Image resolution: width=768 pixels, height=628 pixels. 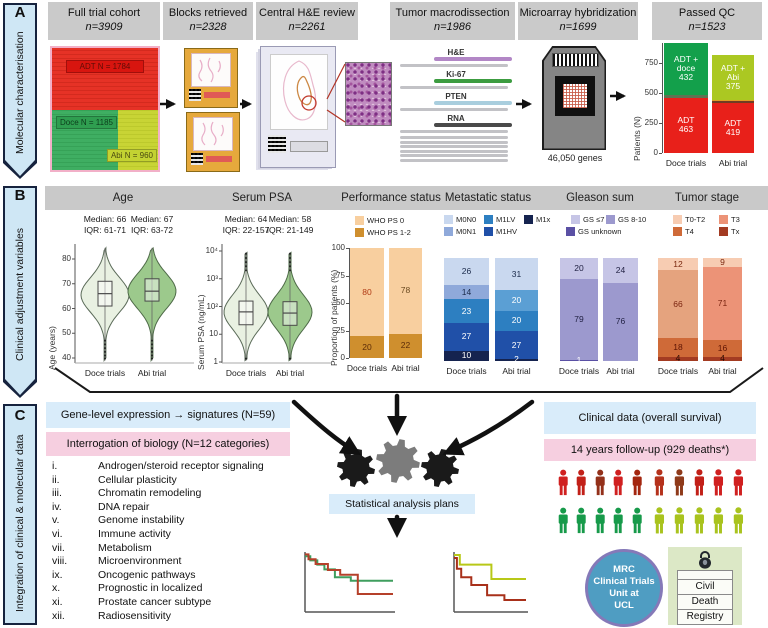 I want to click on registry-row: Registry, so click(x=705, y=617).